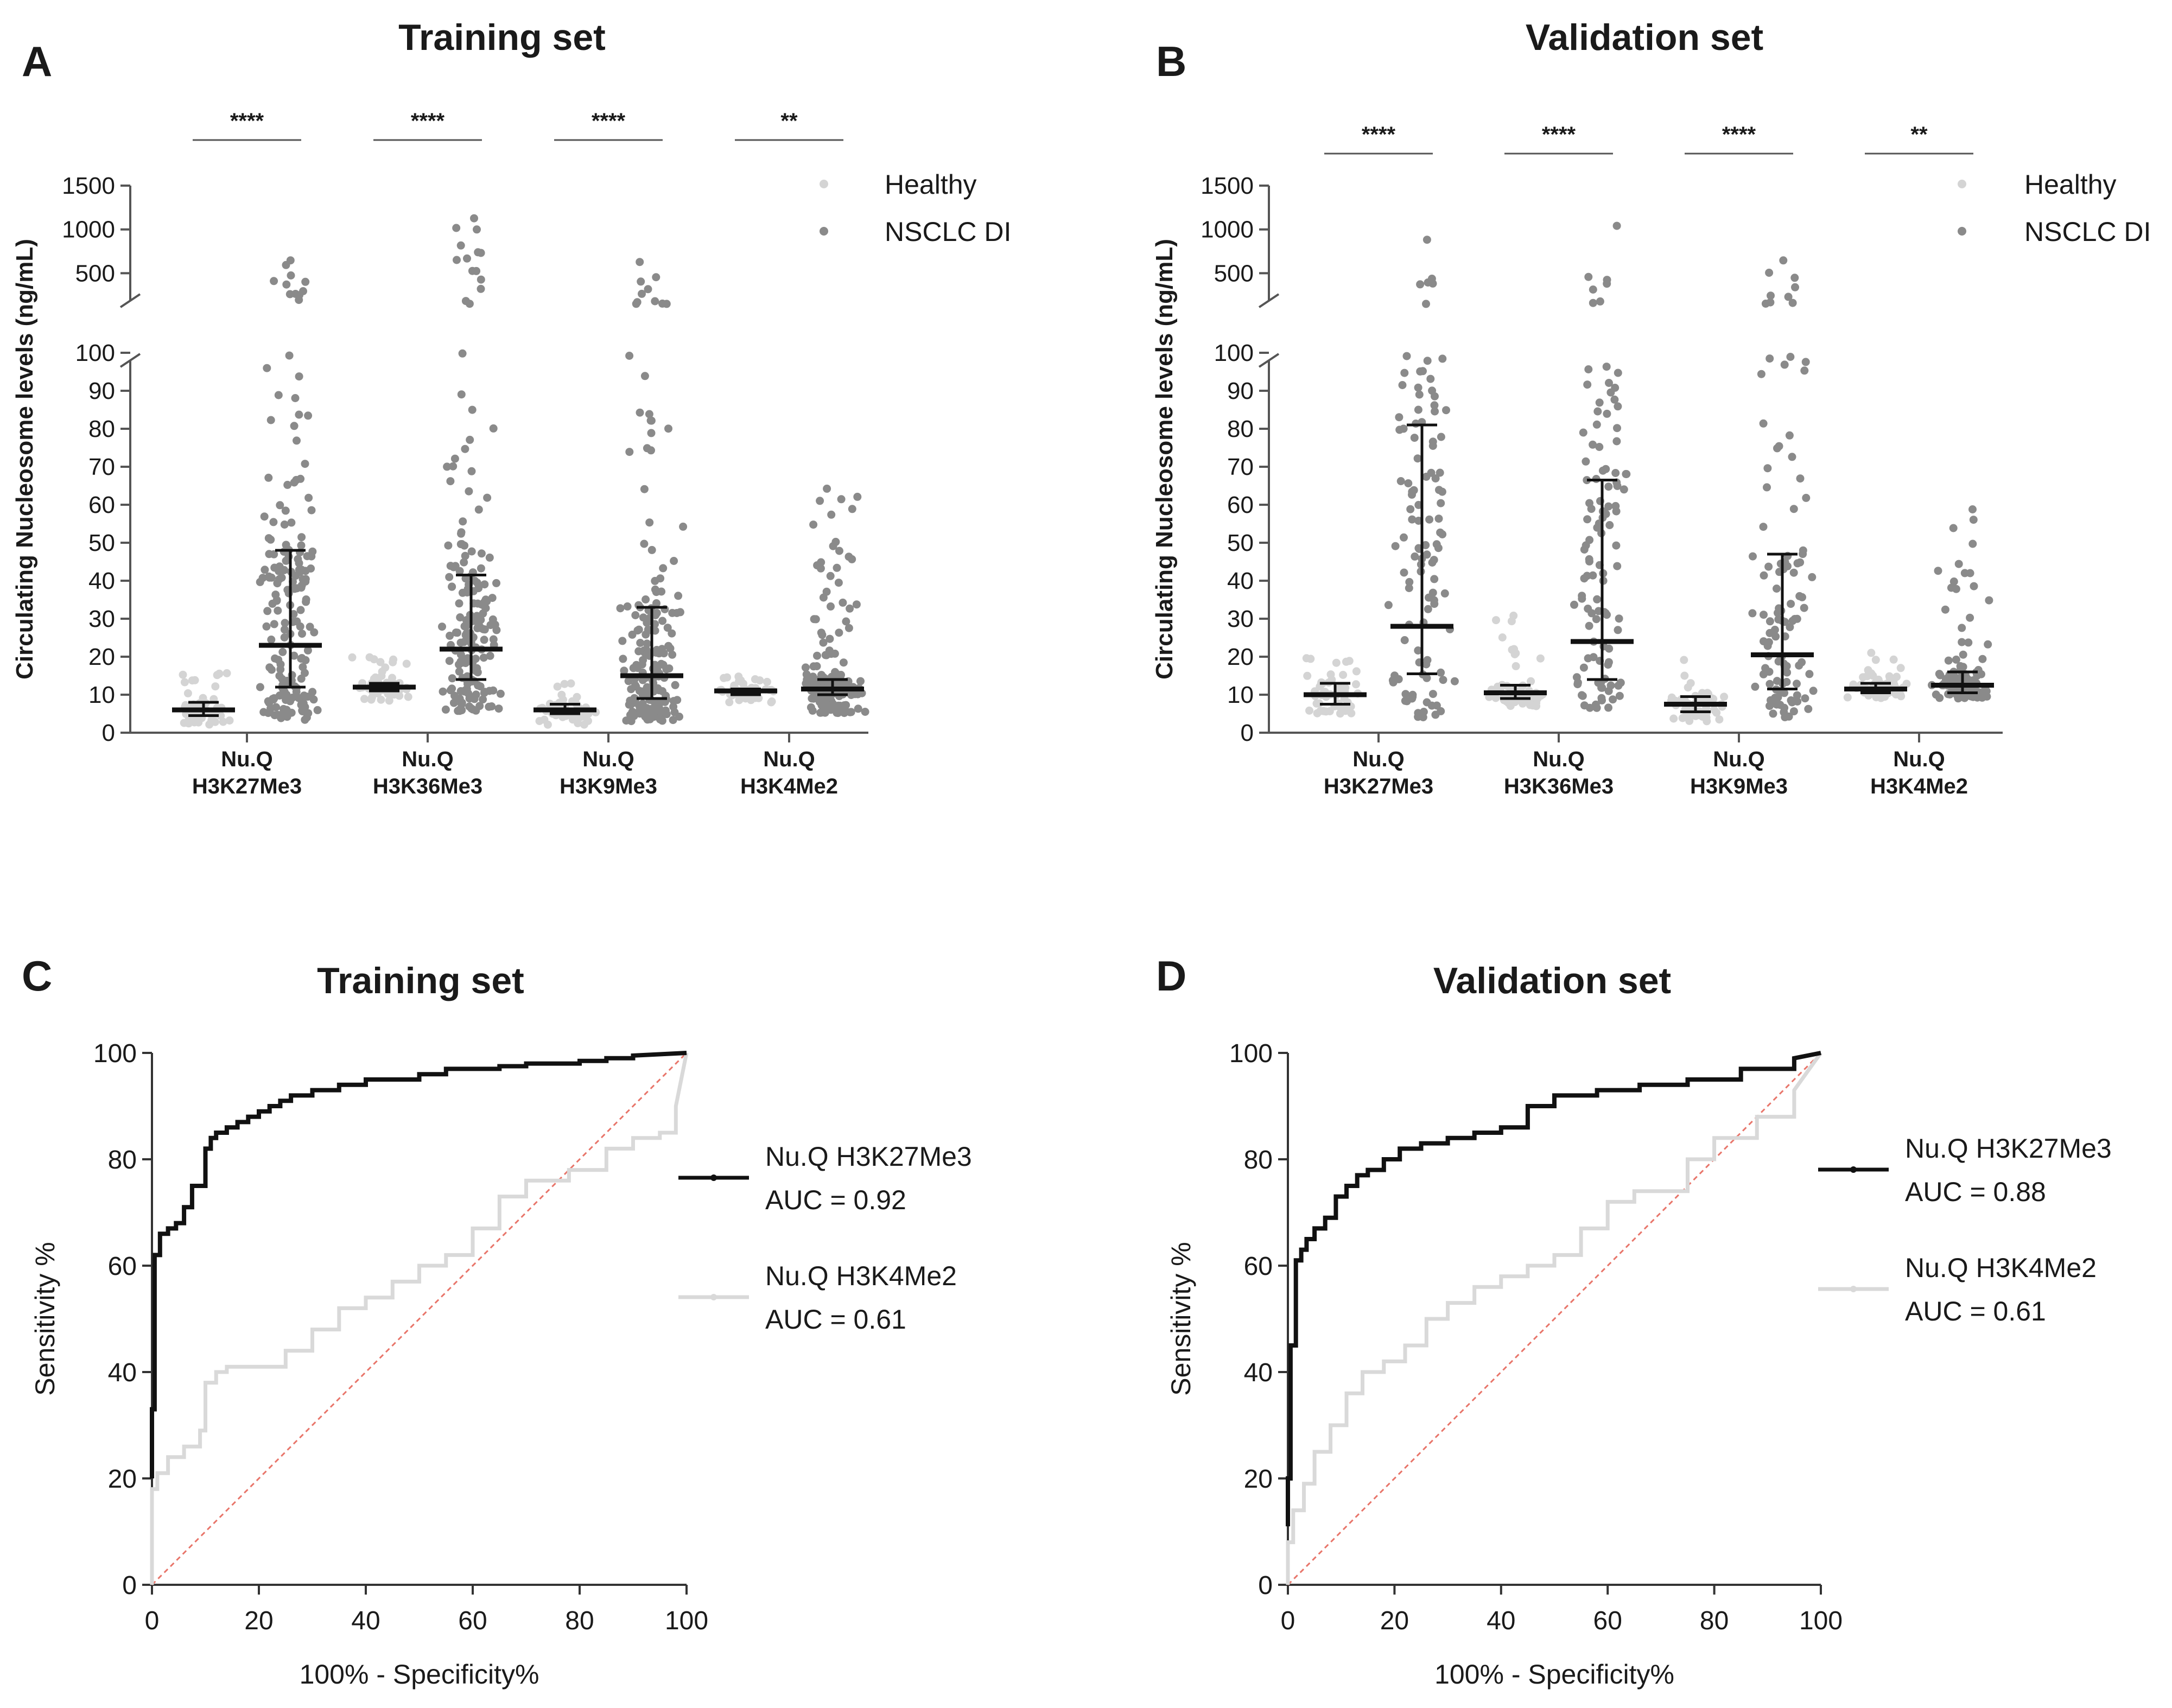  Describe the element at coordinates (824, 231) in the screenshot. I see `legend-nsclc-marker` at that location.